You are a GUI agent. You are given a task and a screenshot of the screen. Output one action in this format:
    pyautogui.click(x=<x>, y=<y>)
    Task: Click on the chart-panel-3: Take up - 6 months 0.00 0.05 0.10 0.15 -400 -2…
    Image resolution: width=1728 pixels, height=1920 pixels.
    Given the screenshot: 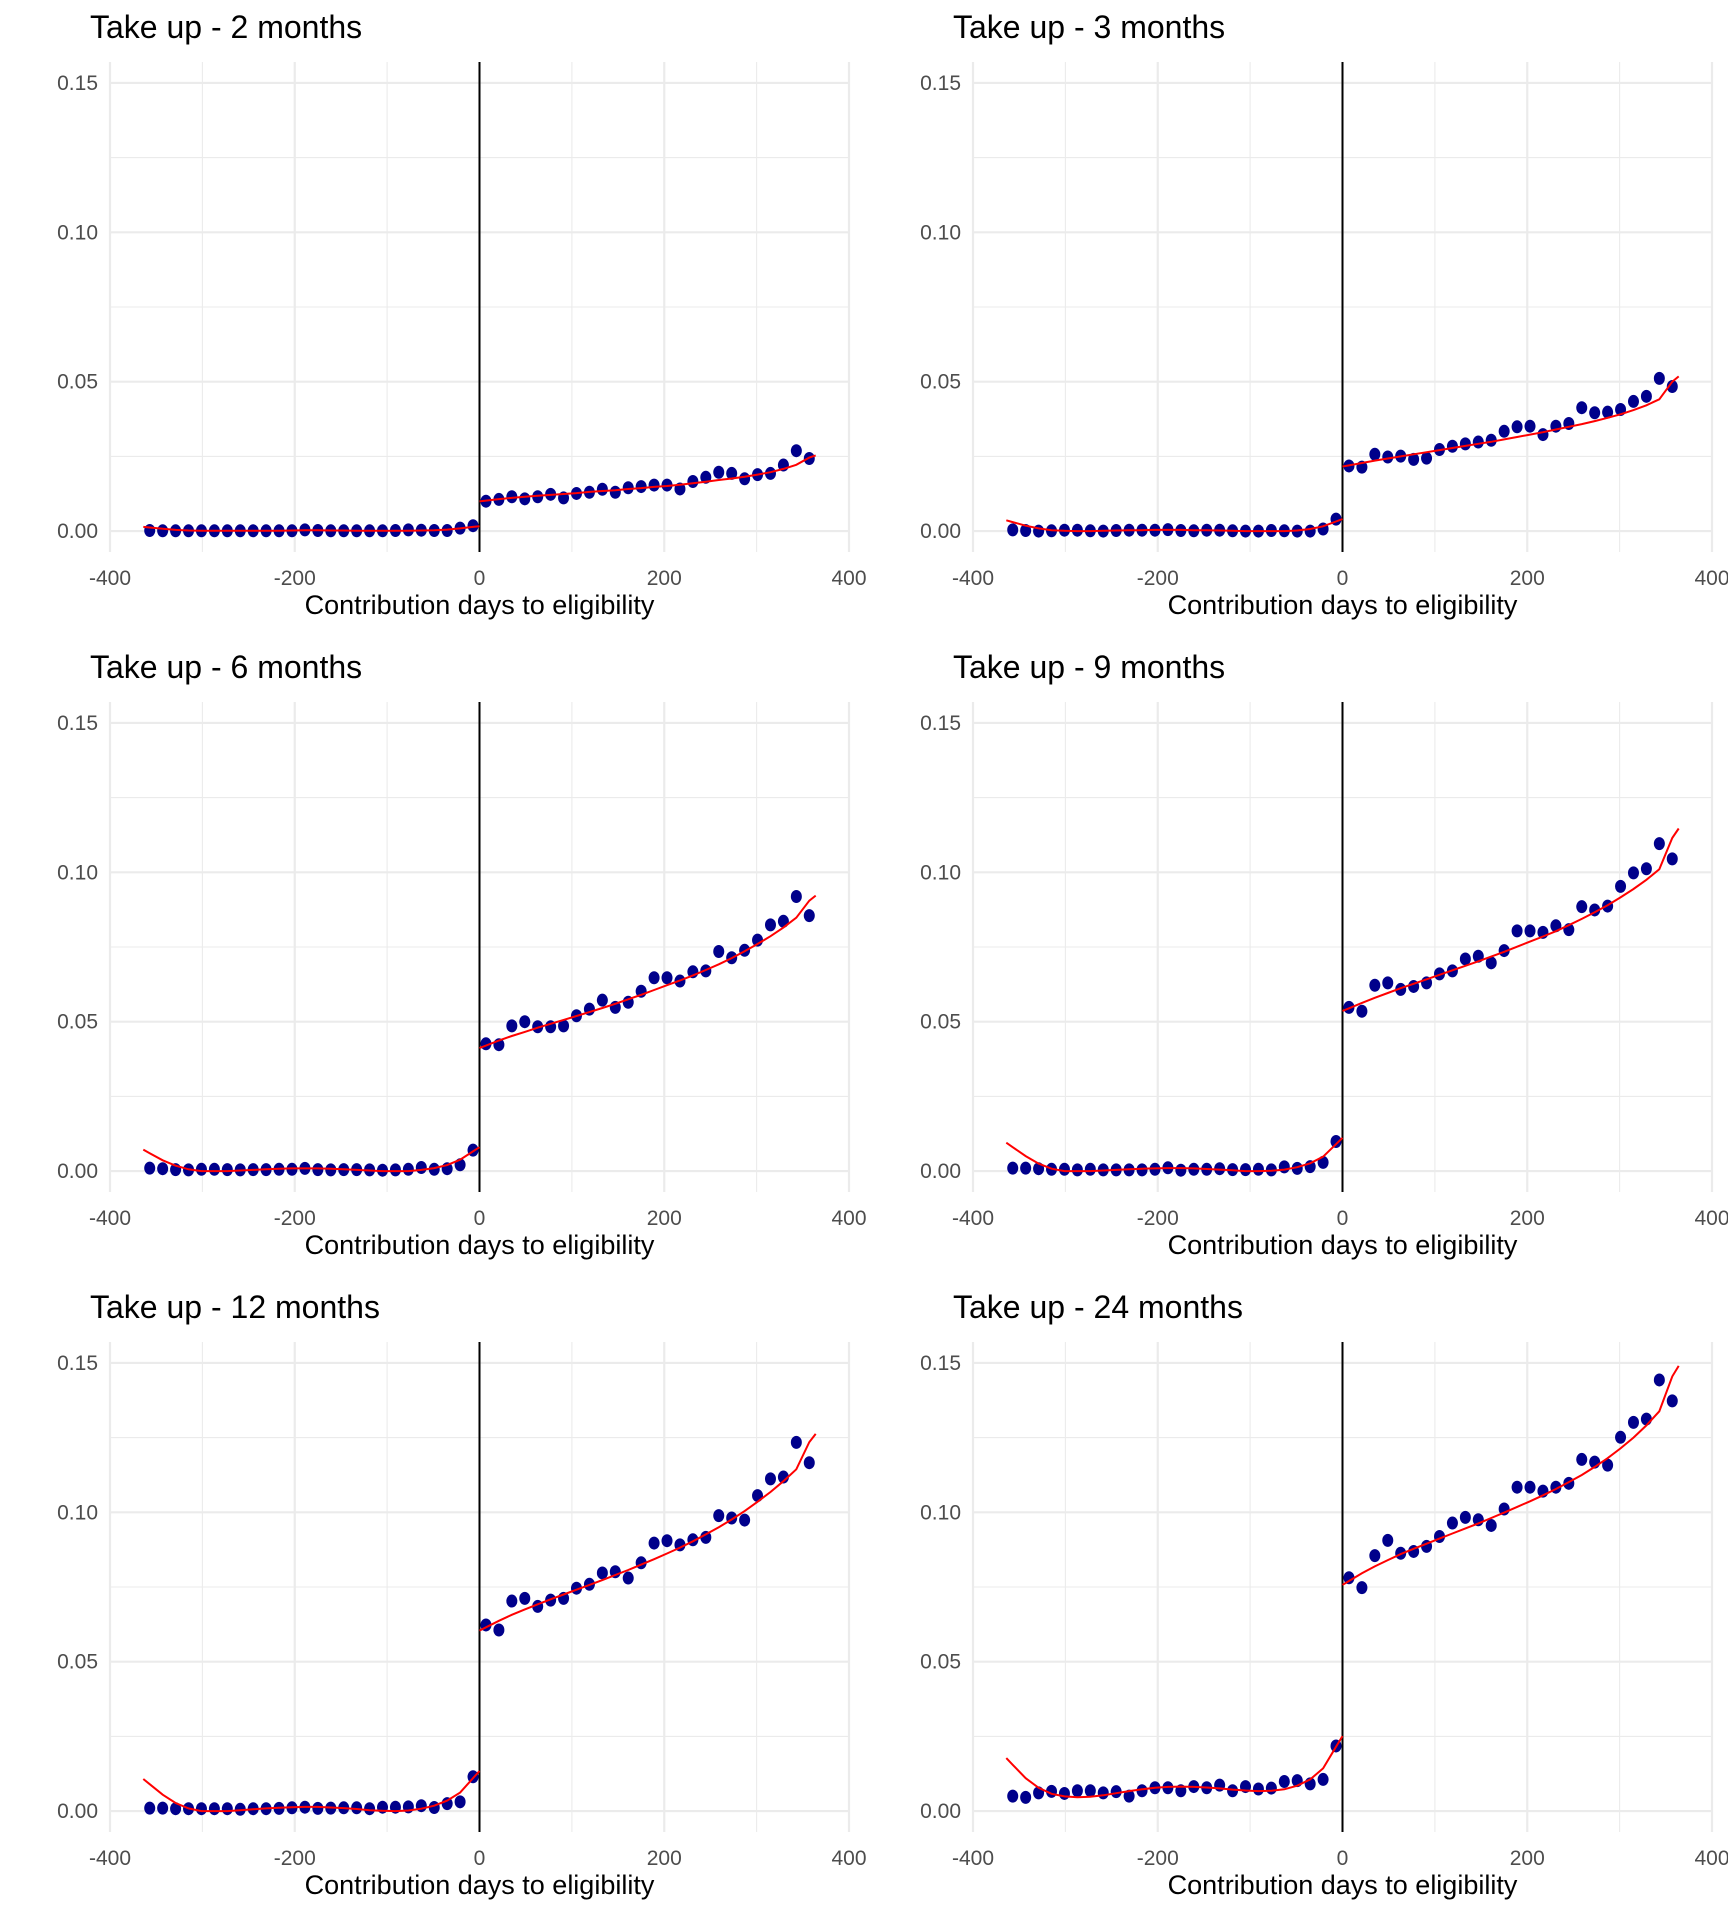 What is the action you would take?
    pyautogui.click(x=461, y=954)
    